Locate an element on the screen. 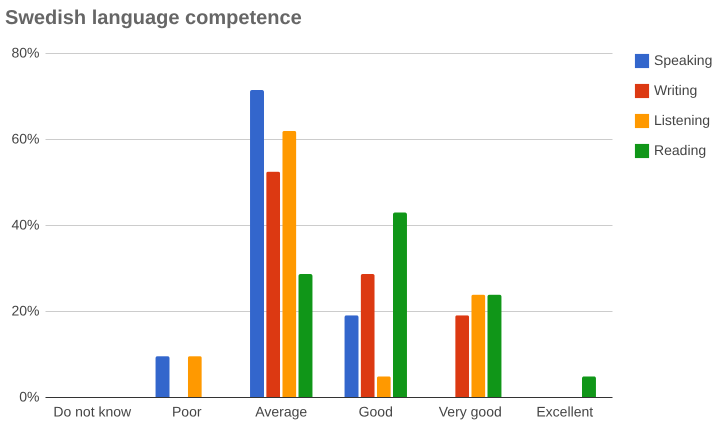 Image resolution: width=727 pixels, height=434 pixels. x-tick-label: Do not know is located at coordinates (92, 412).